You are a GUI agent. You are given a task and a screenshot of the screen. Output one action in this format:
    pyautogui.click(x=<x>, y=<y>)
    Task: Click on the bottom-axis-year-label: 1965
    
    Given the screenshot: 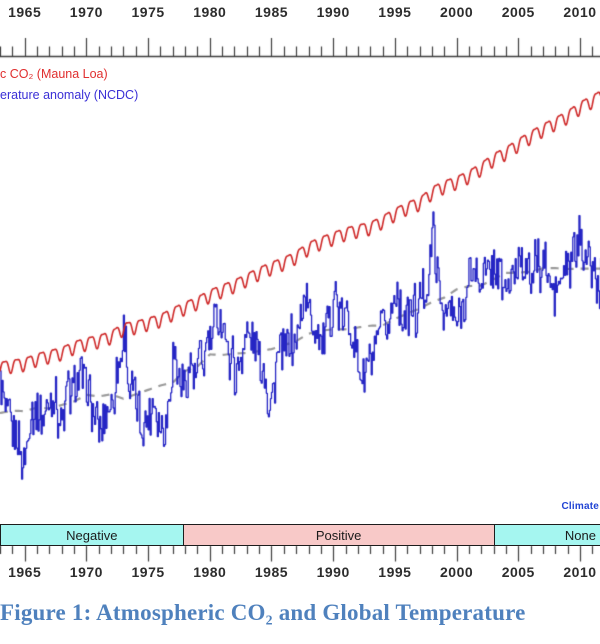 What is the action you would take?
    pyautogui.click(x=25, y=572)
    